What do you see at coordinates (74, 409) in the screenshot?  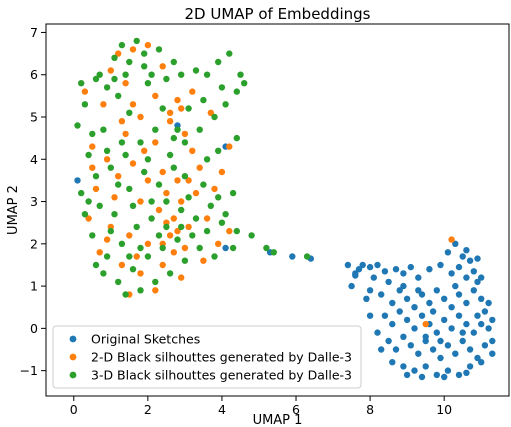 I see `x-tick-label: 0` at bounding box center [74, 409].